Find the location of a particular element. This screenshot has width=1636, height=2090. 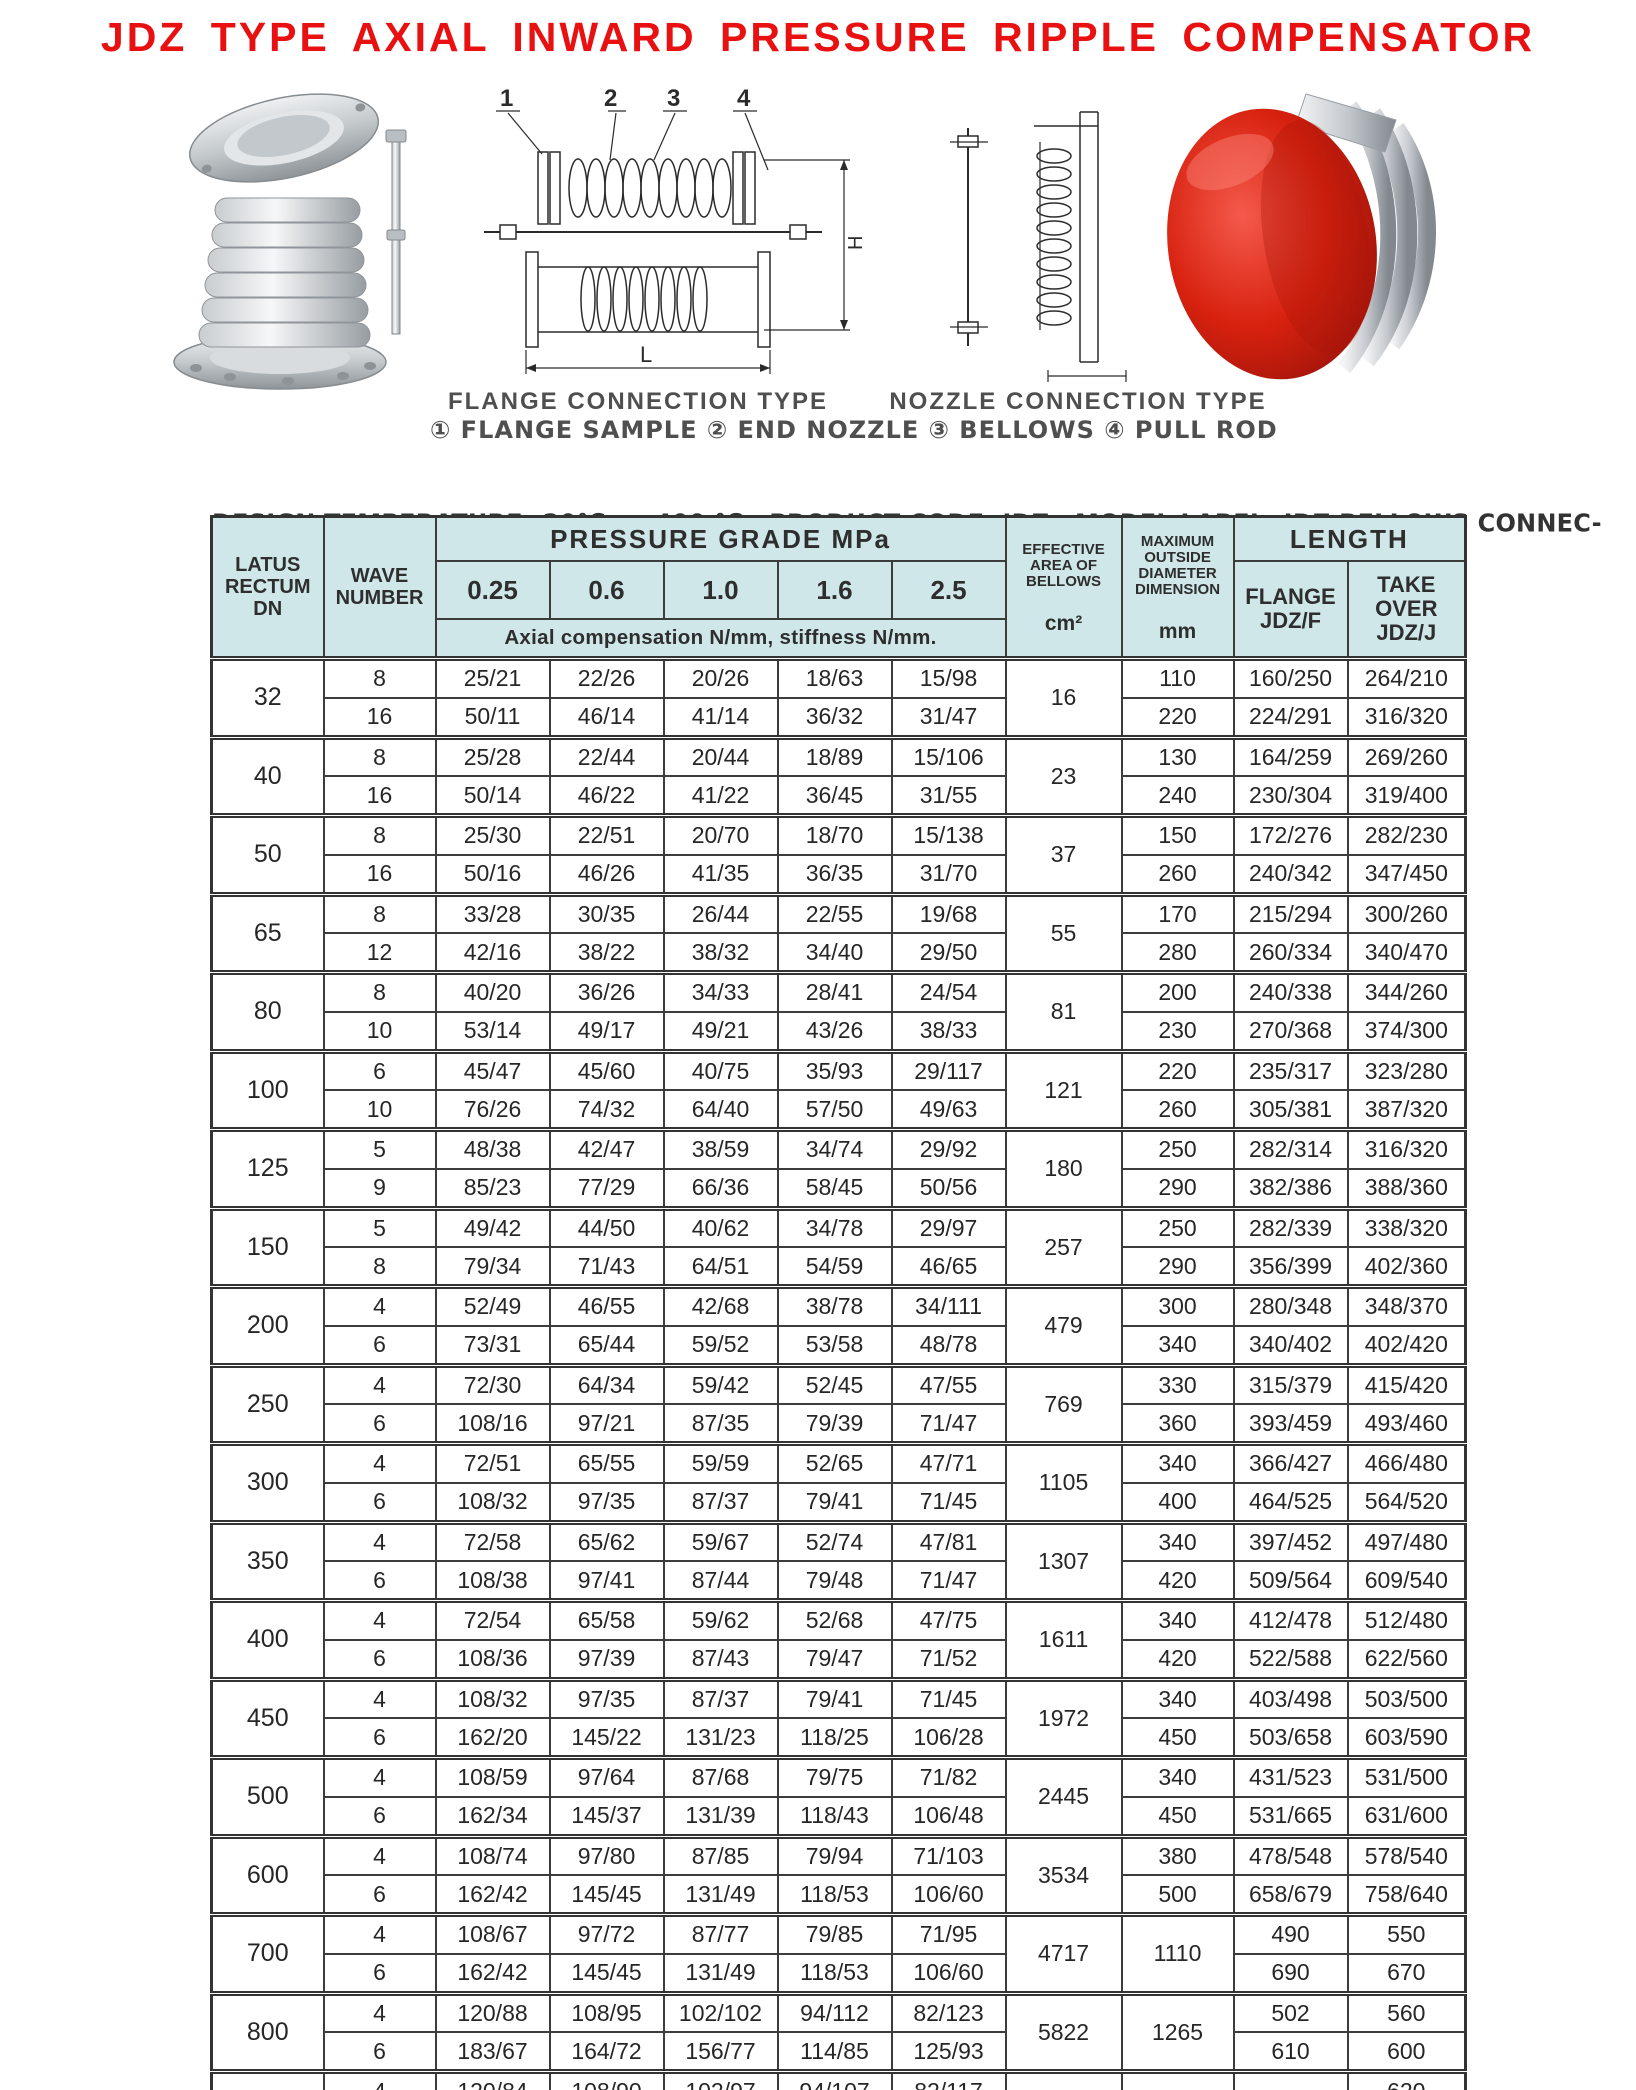

take-over-cell: 323/280 is located at coordinates (1406, 1070).